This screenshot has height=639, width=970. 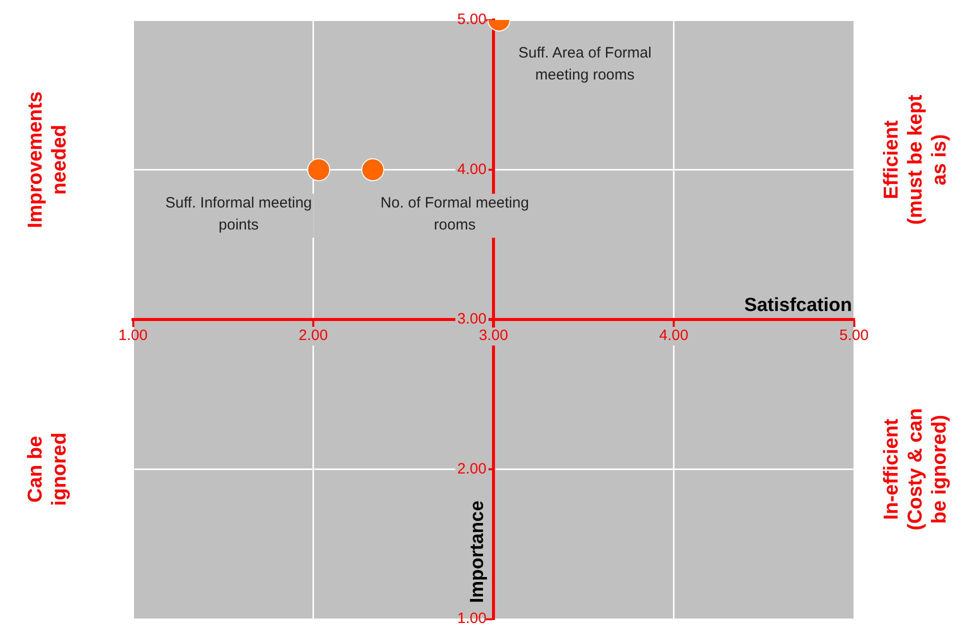 I want to click on x-tick-label: 4.00, so click(x=673, y=335).